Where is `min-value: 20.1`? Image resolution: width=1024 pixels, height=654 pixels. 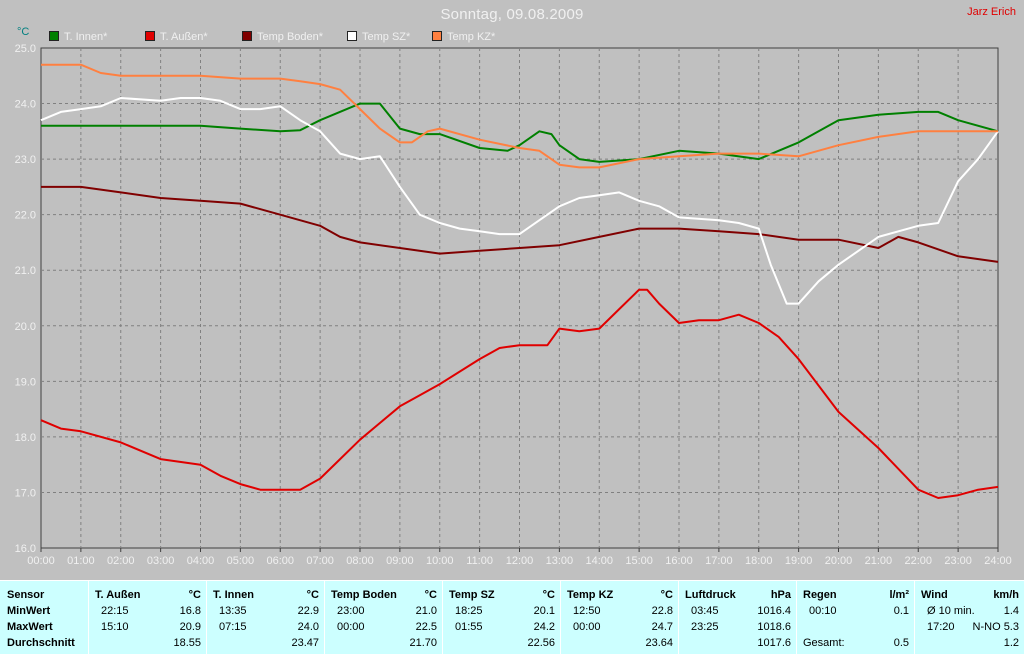 min-value: 20.1 is located at coordinates (544, 611).